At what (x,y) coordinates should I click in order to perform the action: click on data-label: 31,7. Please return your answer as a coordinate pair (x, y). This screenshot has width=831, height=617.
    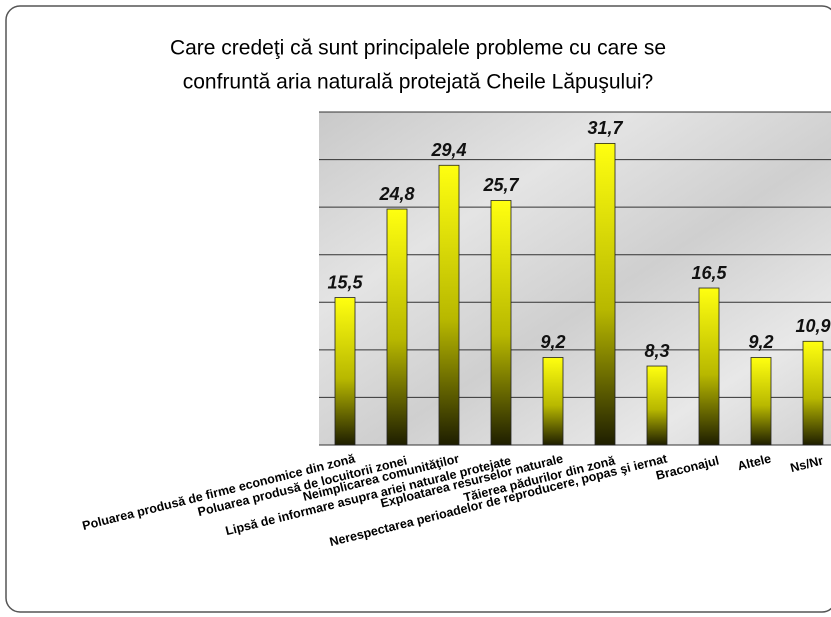
    Looking at the image, I should click on (605, 128).